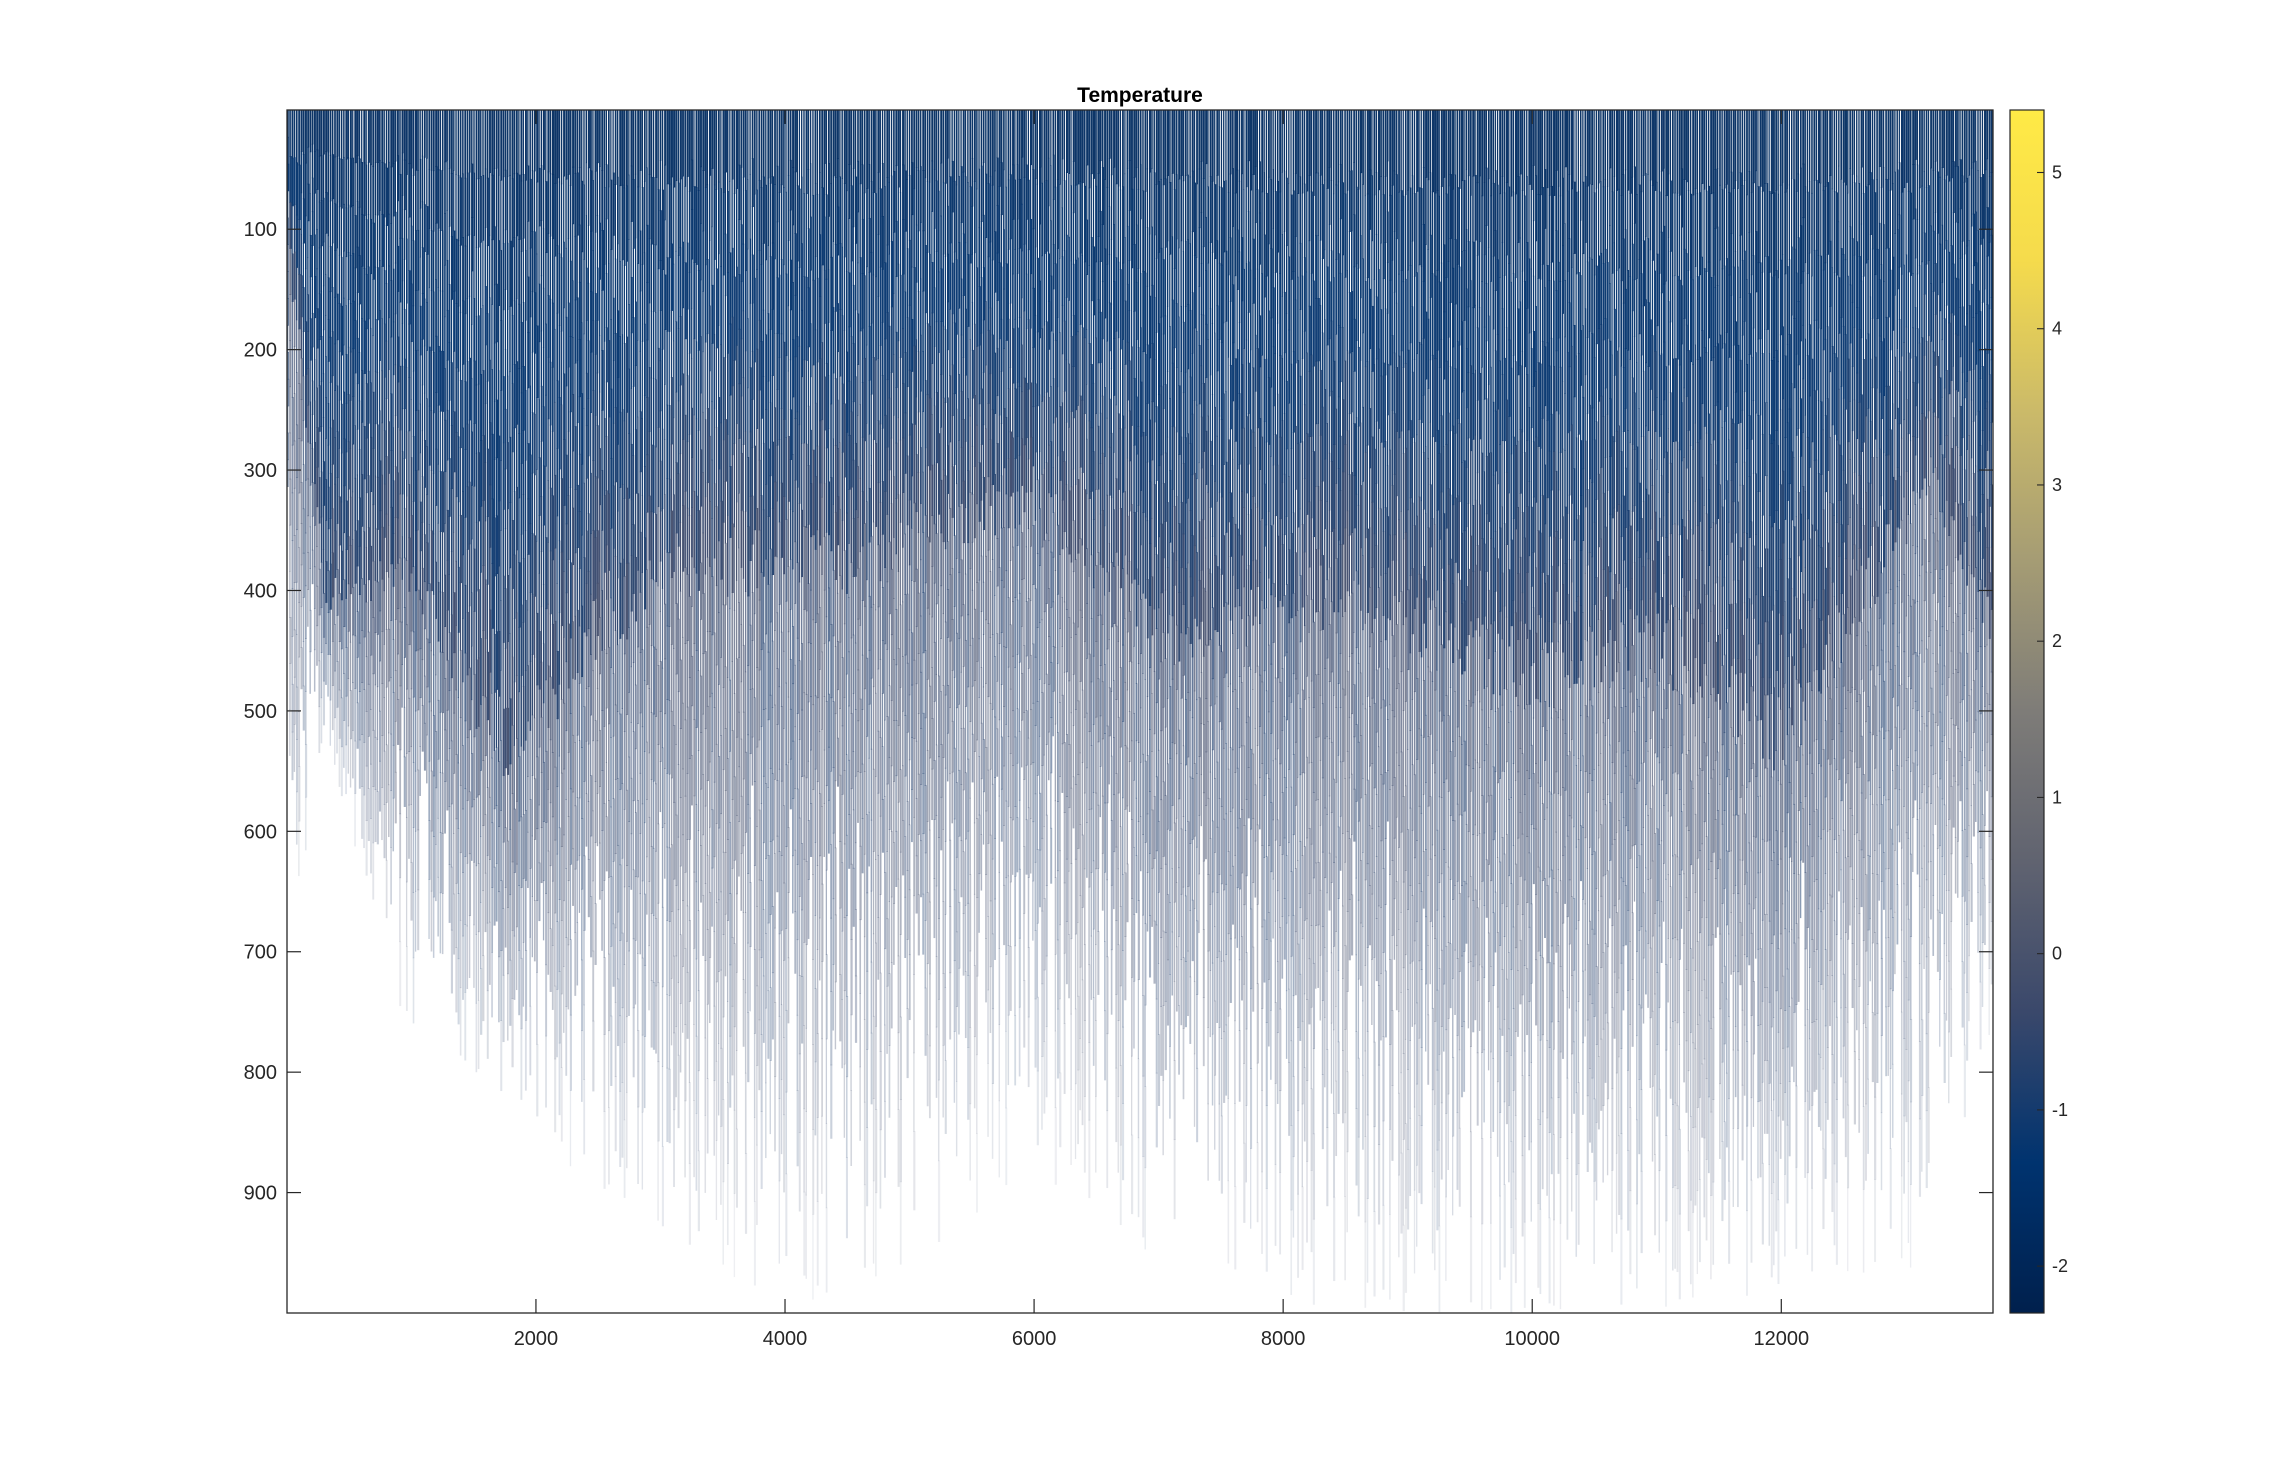 Image resolution: width=2281 pixels, height=1467 pixels. I want to click on colorbar-tick-label: 4, so click(2057, 329).